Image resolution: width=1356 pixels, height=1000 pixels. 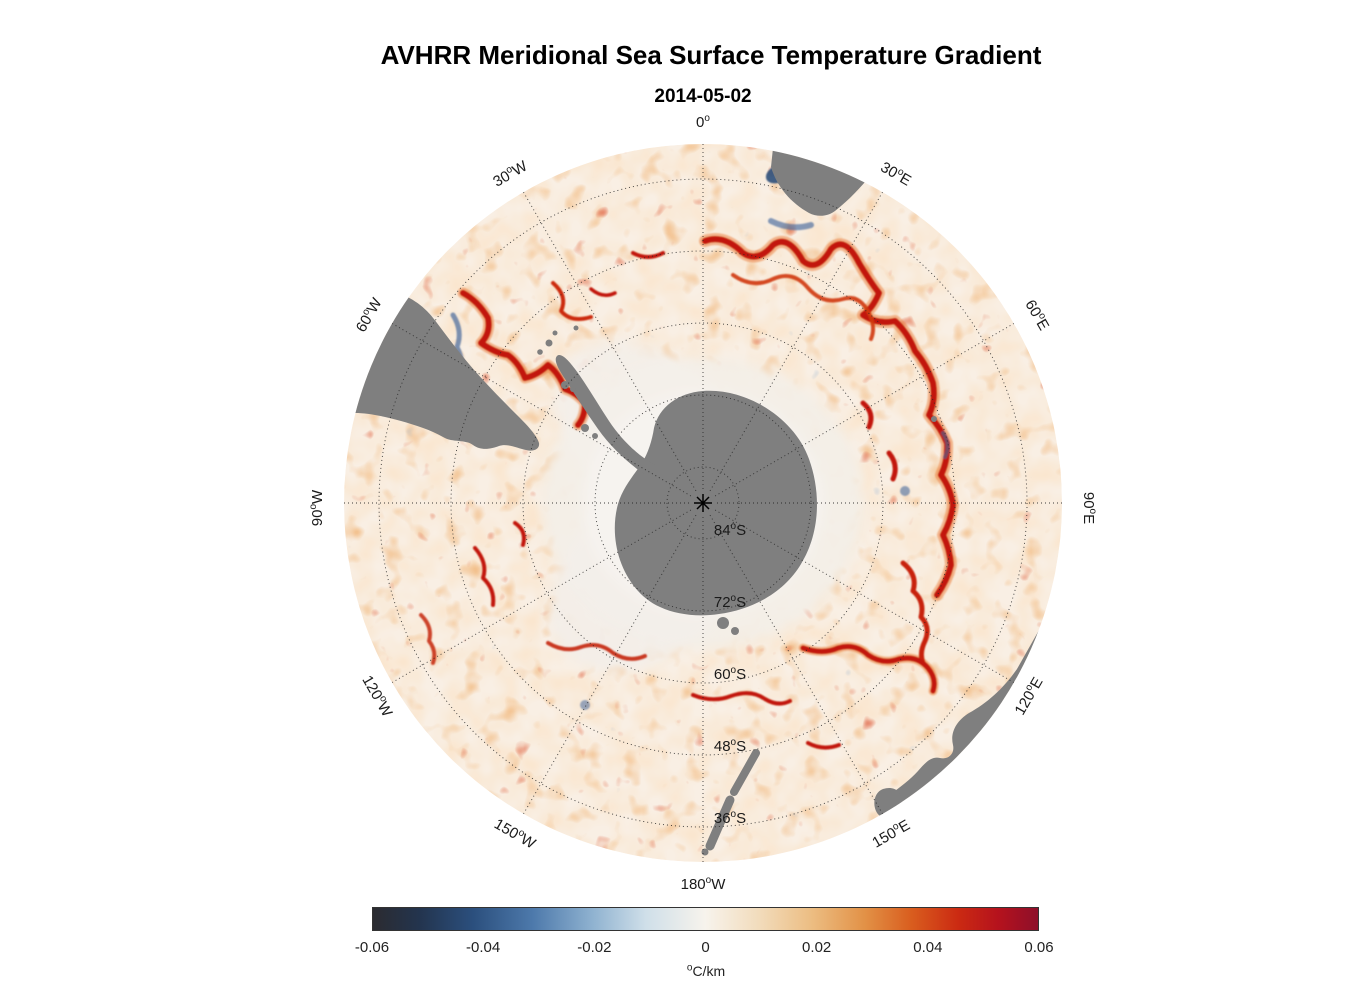 I want to click on chart-date: 2014-05-02, so click(x=703, y=96).